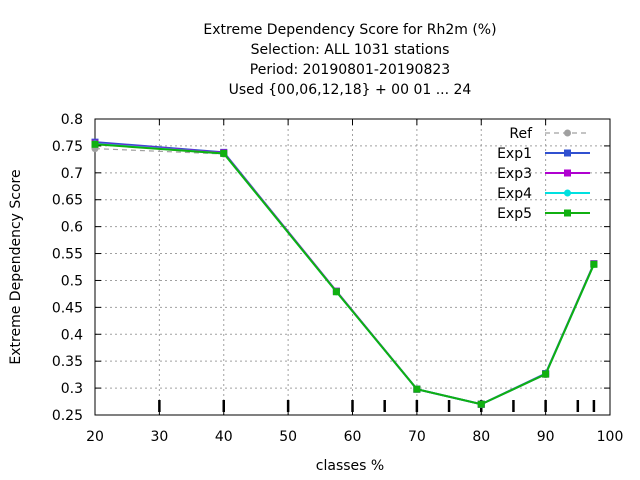 The width and height of the screenshot is (640, 480). What do you see at coordinates (514, 194) in the screenshot?
I see `legend-label: Exp4` at bounding box center [514, 194].